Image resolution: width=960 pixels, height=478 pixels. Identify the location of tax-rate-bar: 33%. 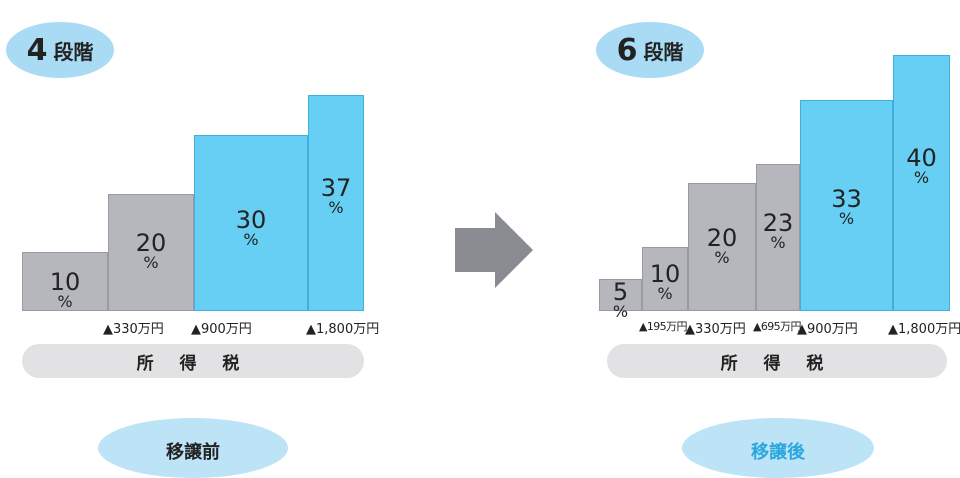
(846, 205).